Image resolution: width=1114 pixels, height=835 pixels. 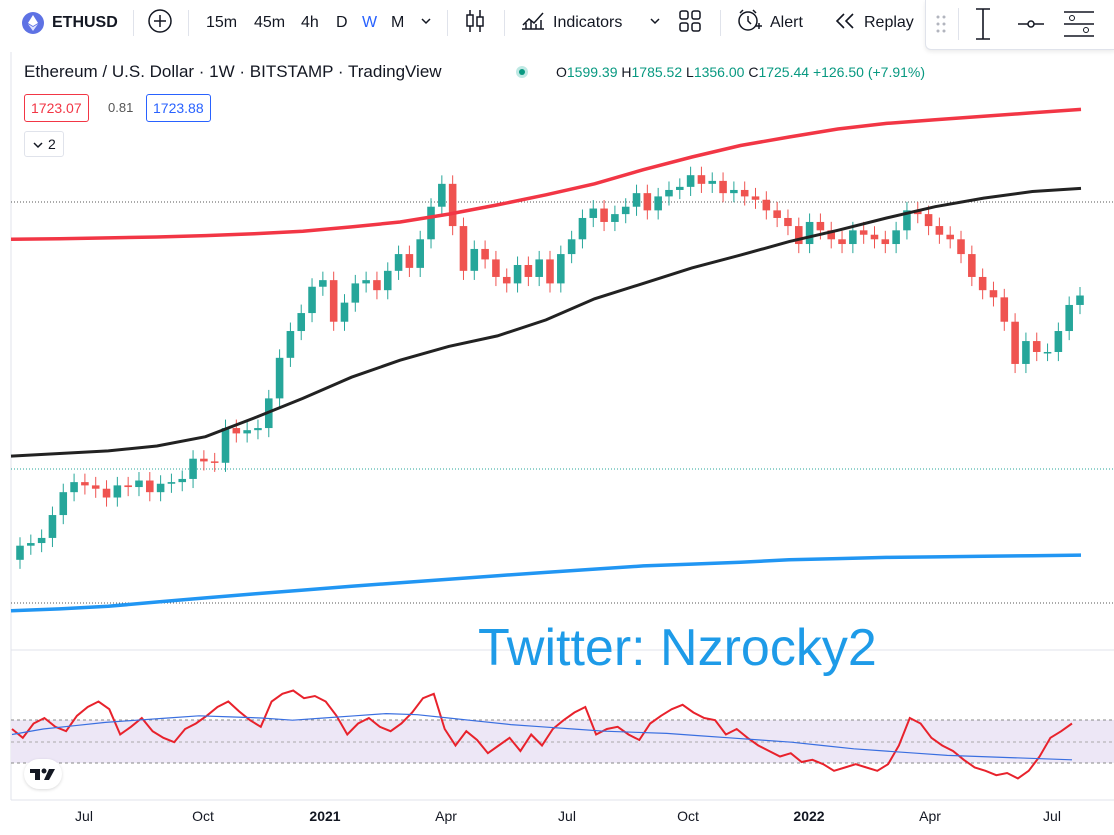 I want to click on replay-icon, so click(x=845, y=23).